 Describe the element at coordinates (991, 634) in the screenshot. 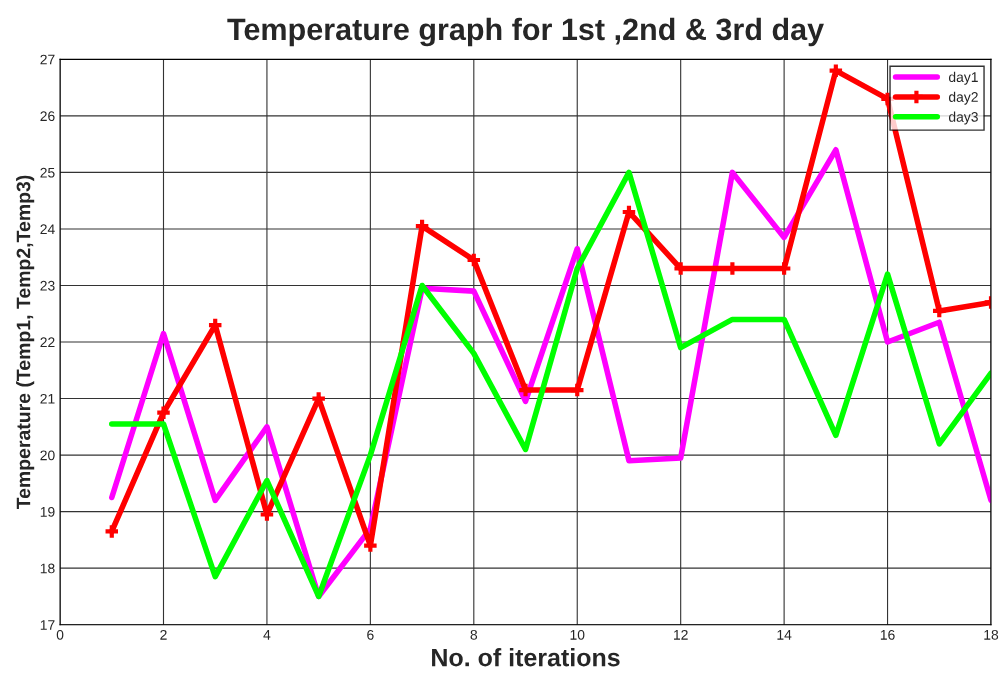

I see `x-tick-label: 18` at that location.